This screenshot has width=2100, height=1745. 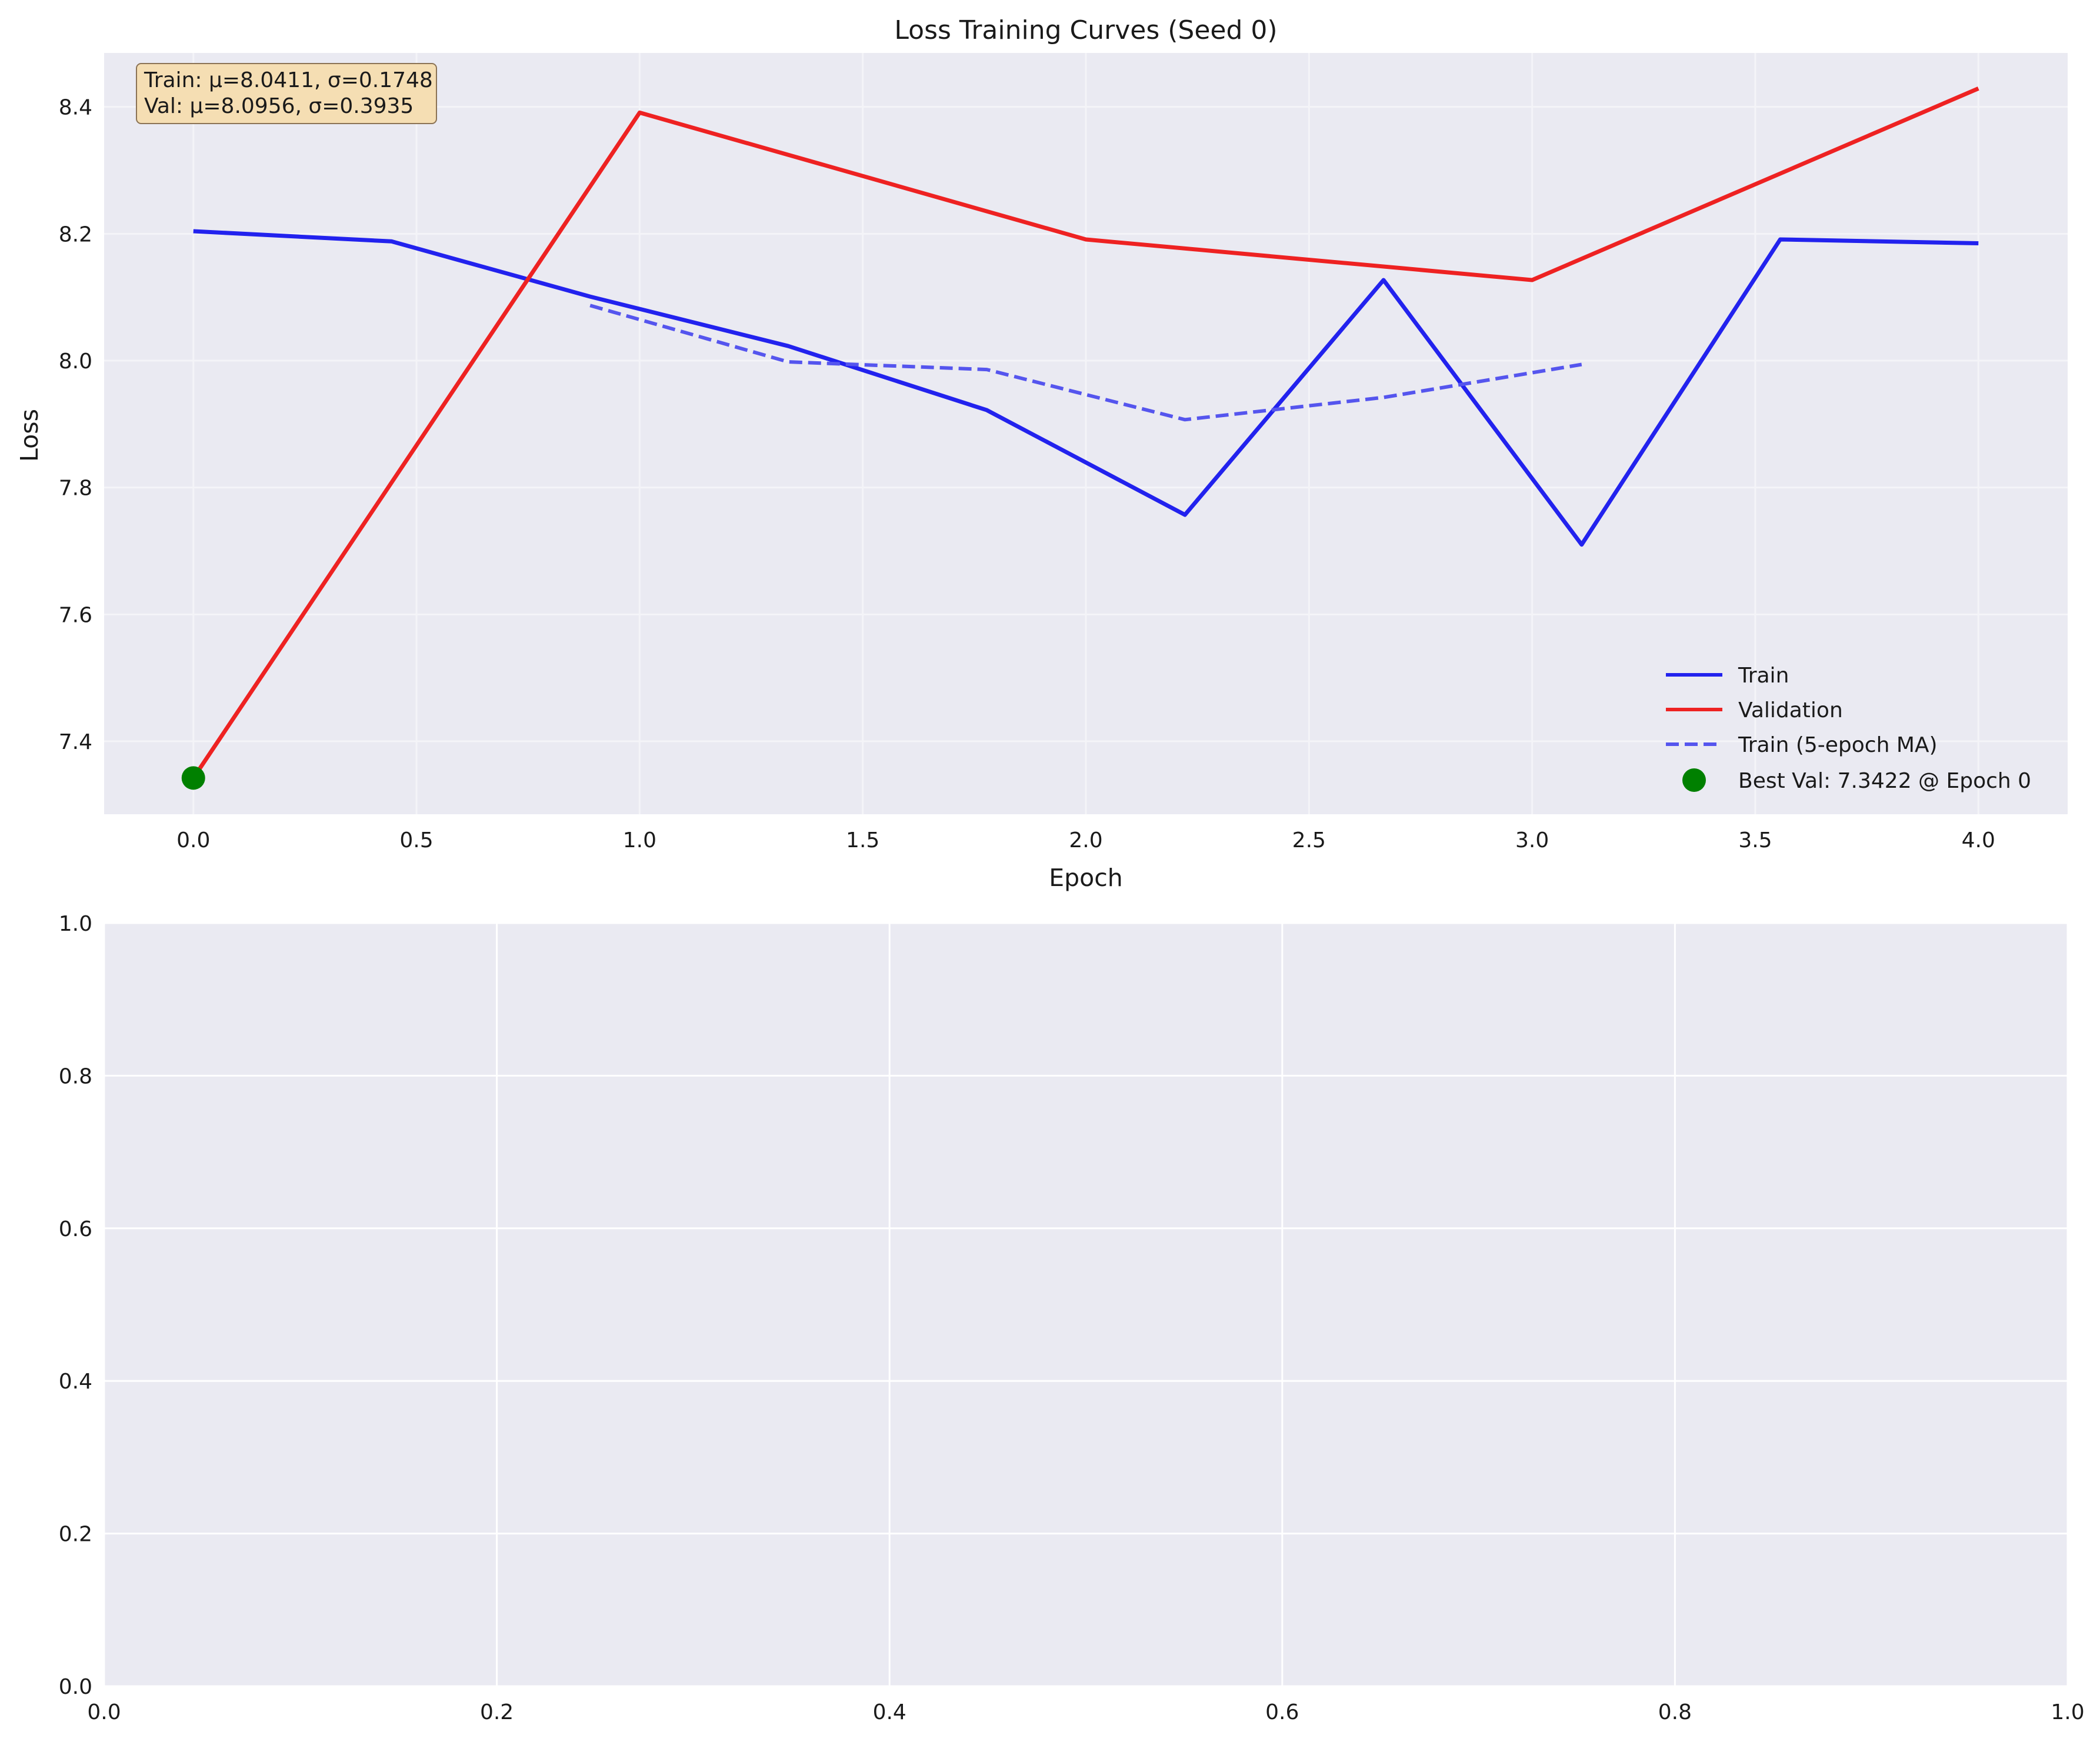 What do you see at coordinates (1085, 30) in the screenshot?
I see `chart-title: Loss Training Curves (Seed 0)` at bounding box center [1085, 30].